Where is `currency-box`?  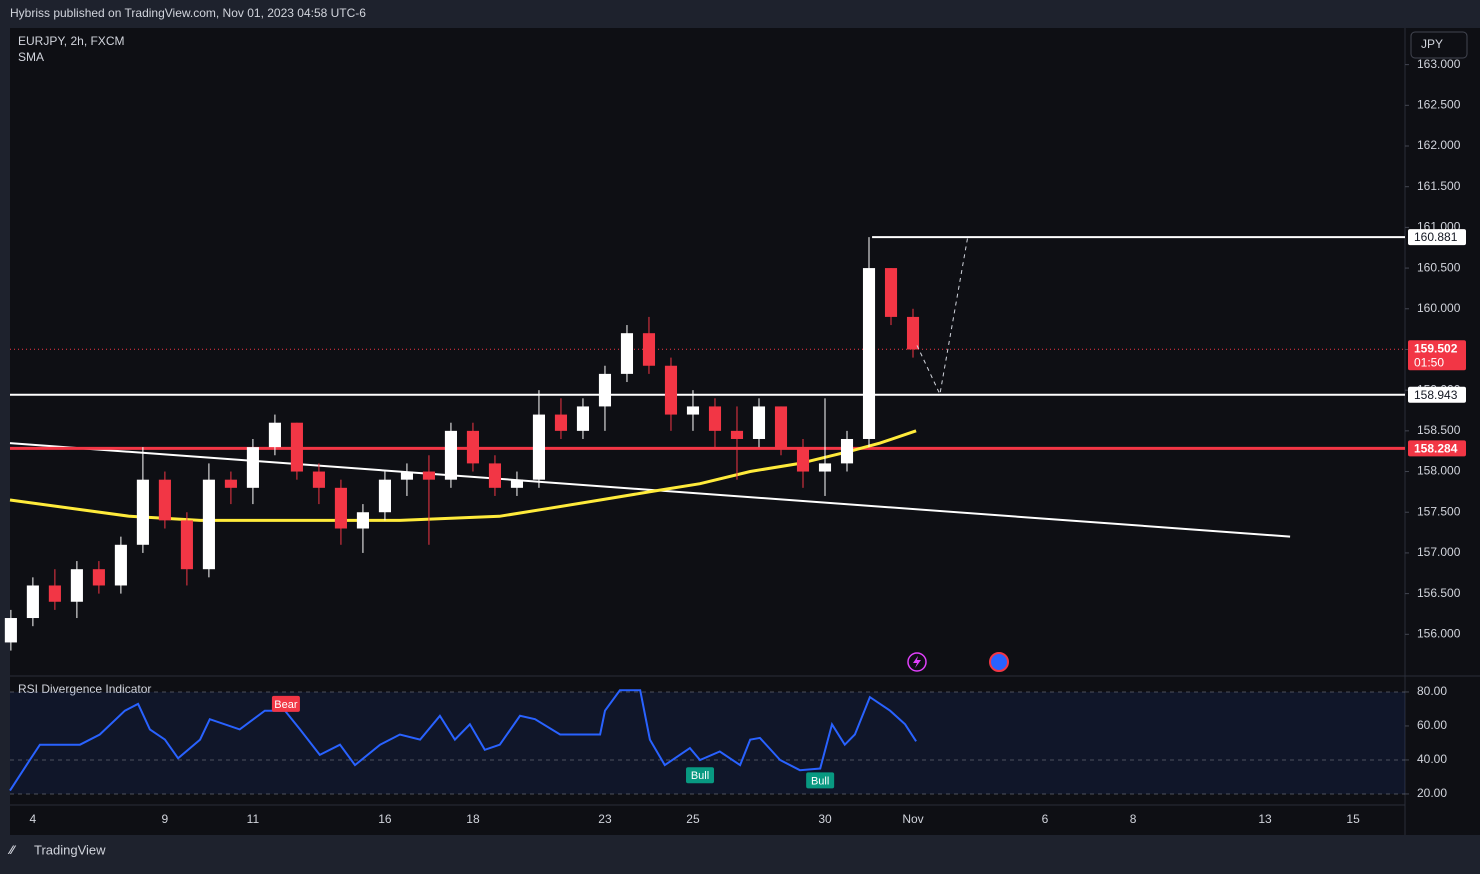 currency-box is located at coordinates (1439, 45).